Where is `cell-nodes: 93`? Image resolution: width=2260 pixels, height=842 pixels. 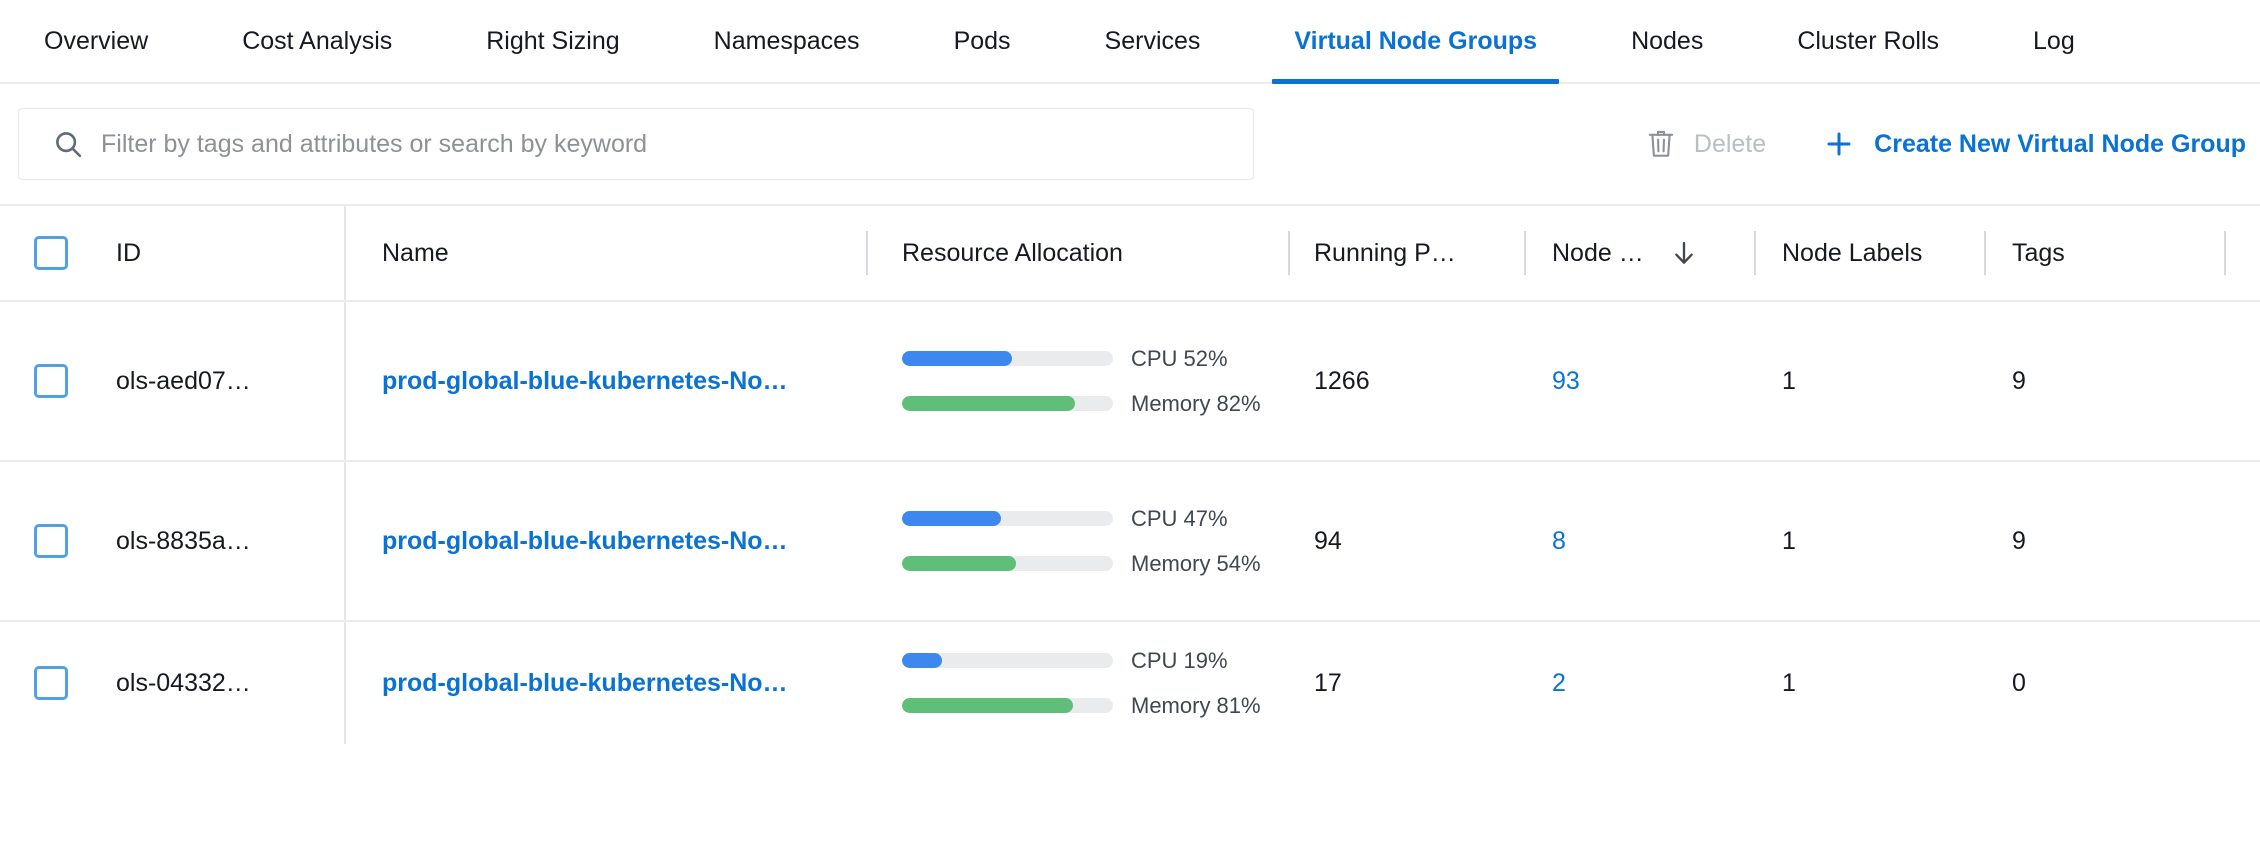 cell-nodes: 93 is located at coordinates (1639, 381).